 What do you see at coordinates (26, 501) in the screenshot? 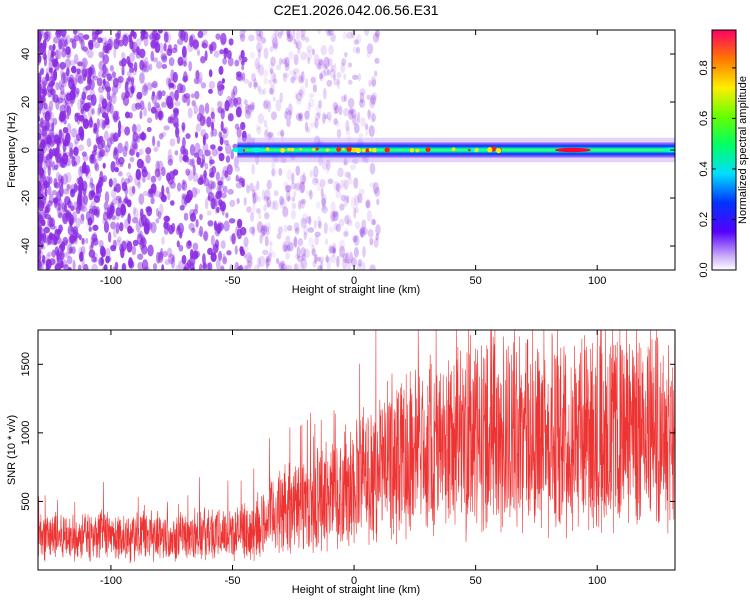
I see `snr-y-tick-label: 500` at bounding box center [26, 501].